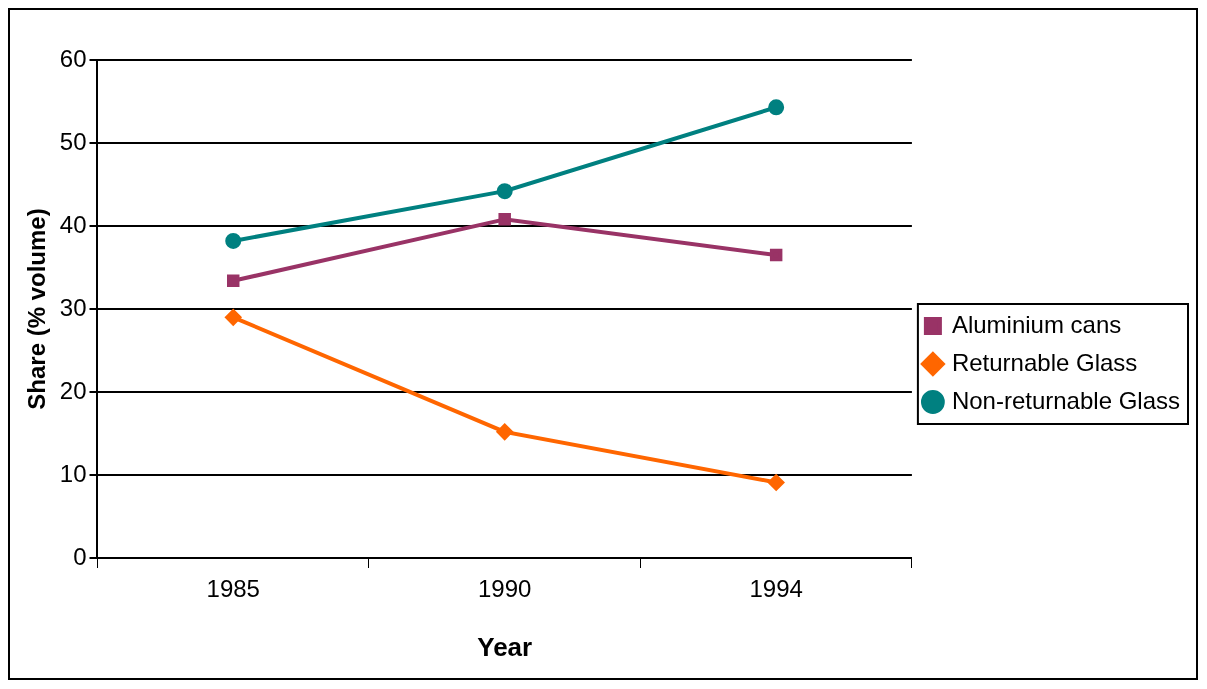 The width and height of the screenshot is (1207, 689). I want to click on x-tick-label: 1985, so click(233, 589).